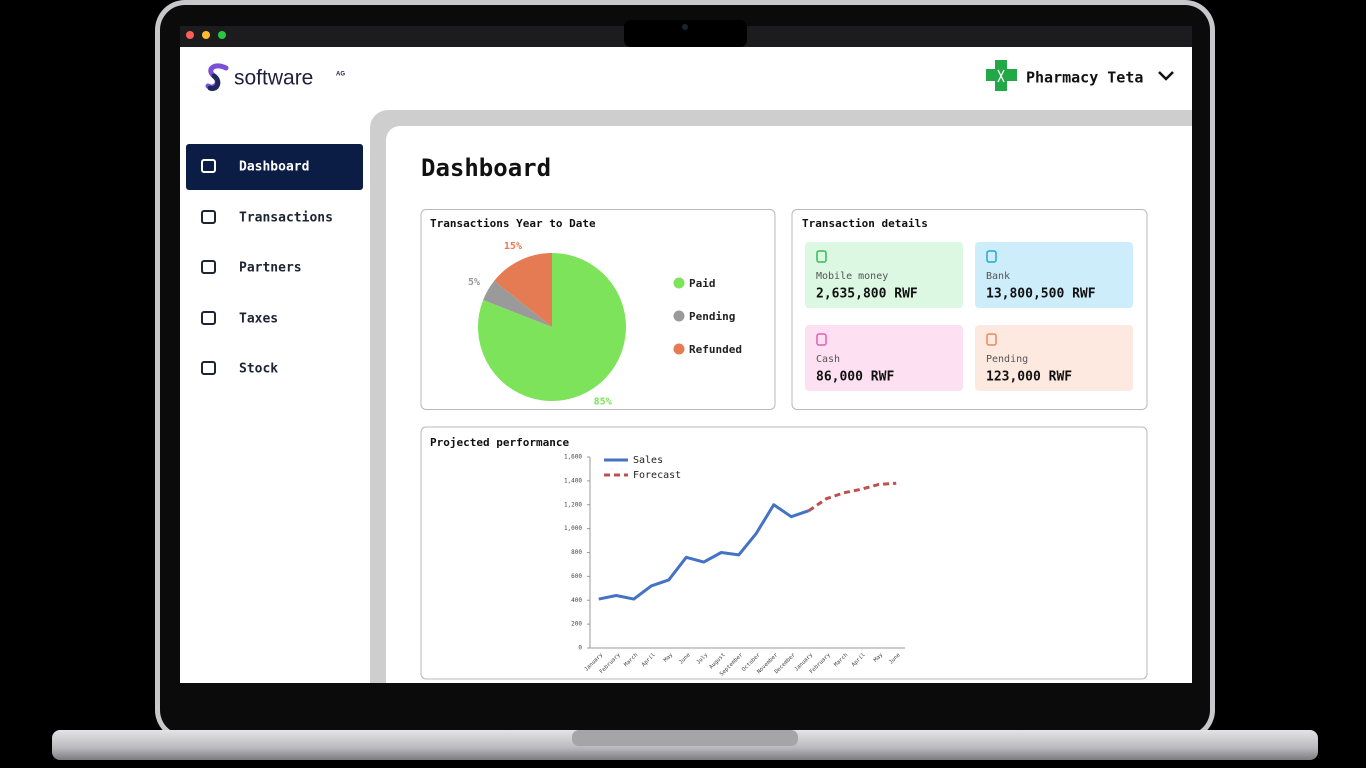 The width and height of the screenshot is (1366, 768). Describe the element at coordinates (258, 319) in the screenshot. I see `nav-label: Taxes` at that location.